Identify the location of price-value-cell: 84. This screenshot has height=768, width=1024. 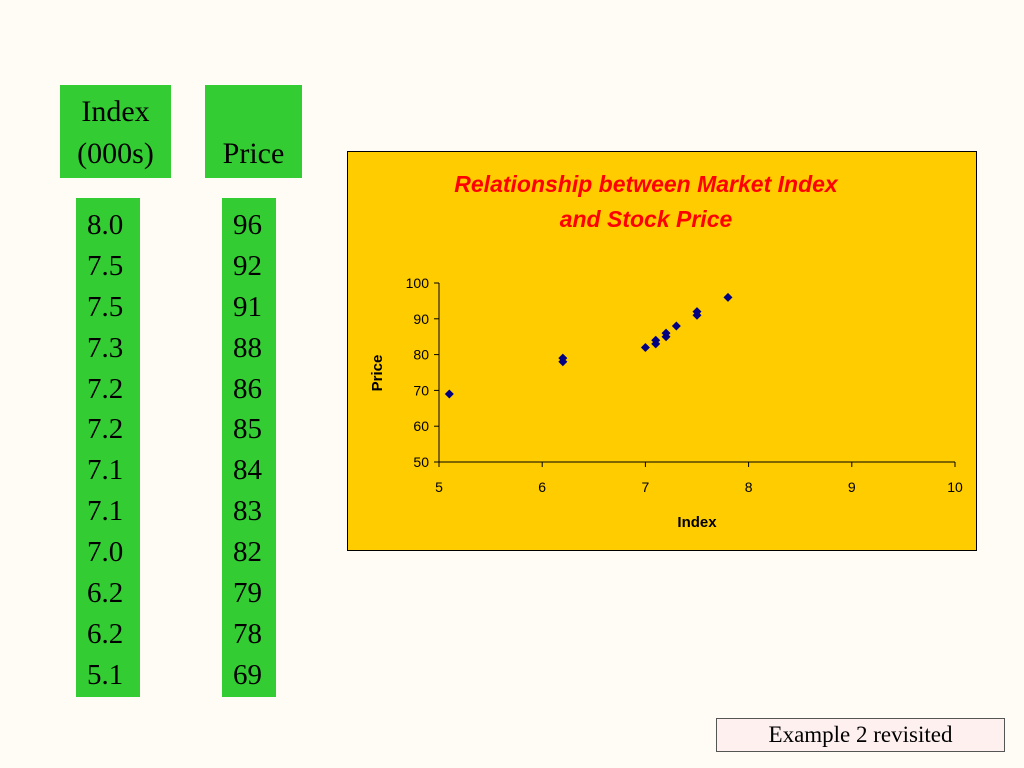
(247, 470).